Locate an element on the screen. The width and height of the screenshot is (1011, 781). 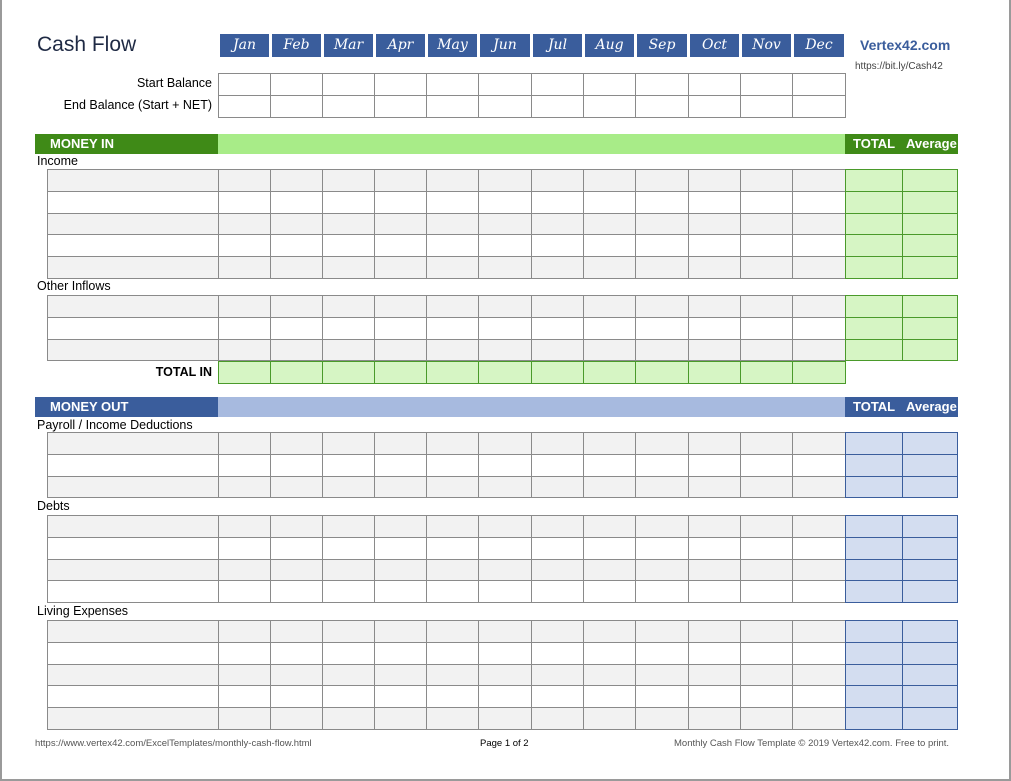
short-url: https://bit.ly/Cash42 is located at coordinates (899, 66).